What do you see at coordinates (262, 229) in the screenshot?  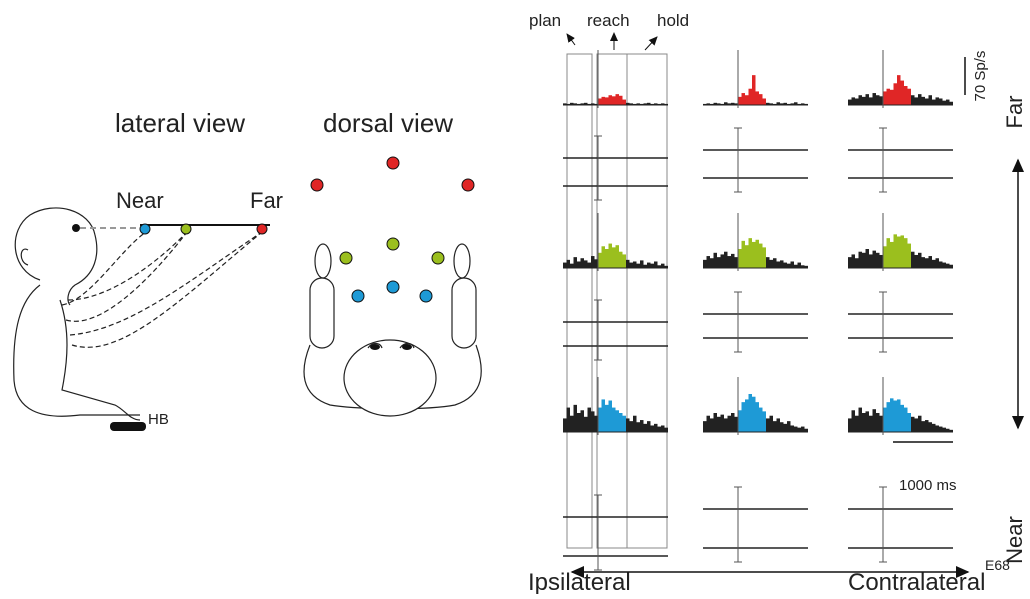 I see `target-far` at bounding box center [262, 229].